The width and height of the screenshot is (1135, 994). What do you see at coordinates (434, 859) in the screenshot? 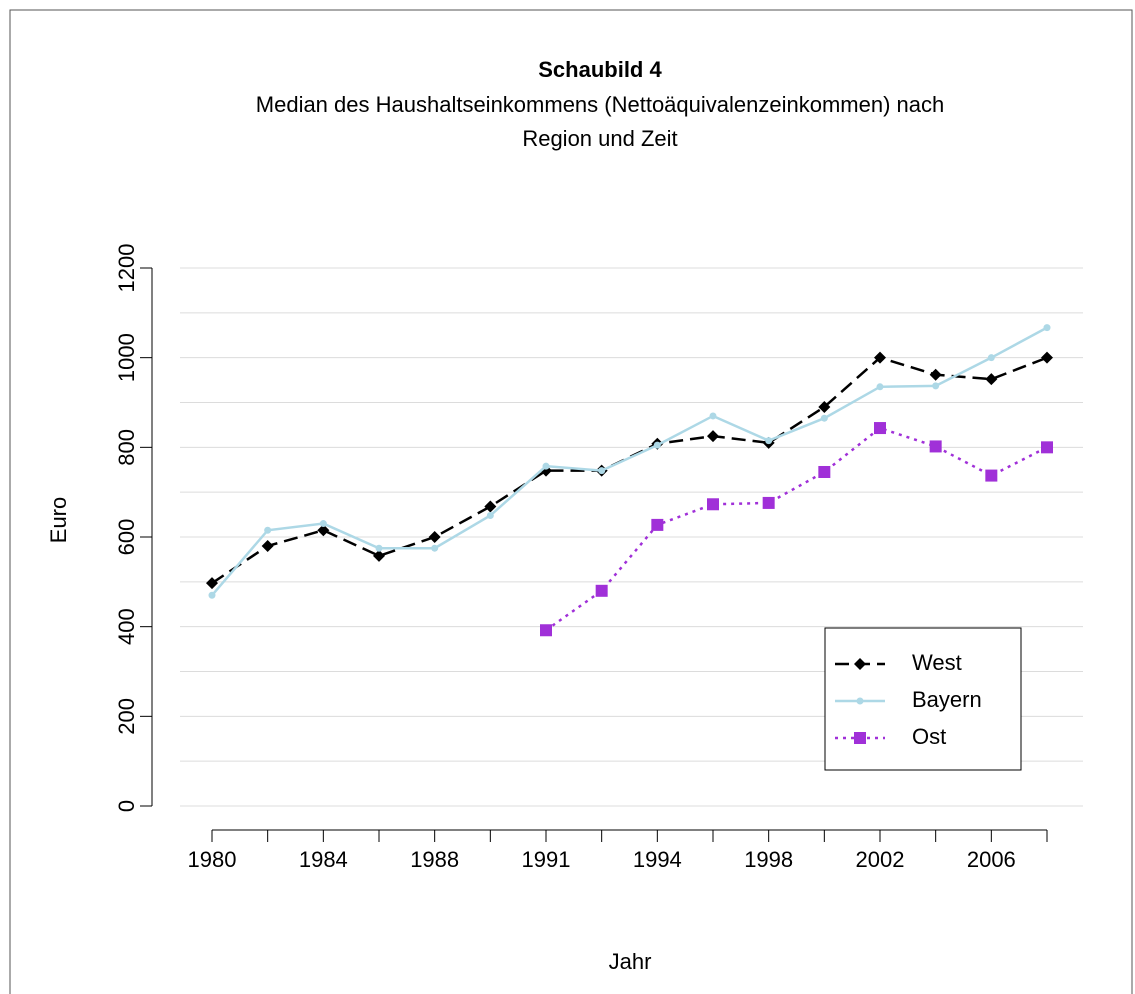
I see `x-tick-label: 1988` at bounding box center [434, 859].